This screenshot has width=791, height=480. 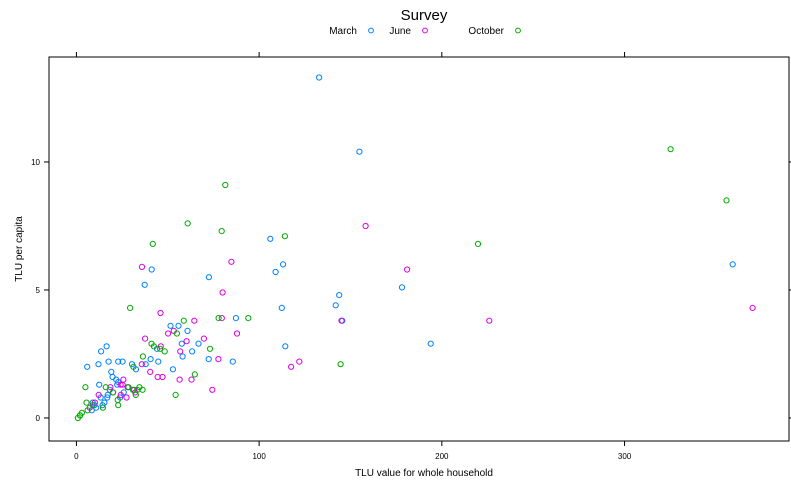 What do you see at coordinates (371, 30) in the screenshot?
I see `legend-symbol-march` at bounding box center [371, 30].